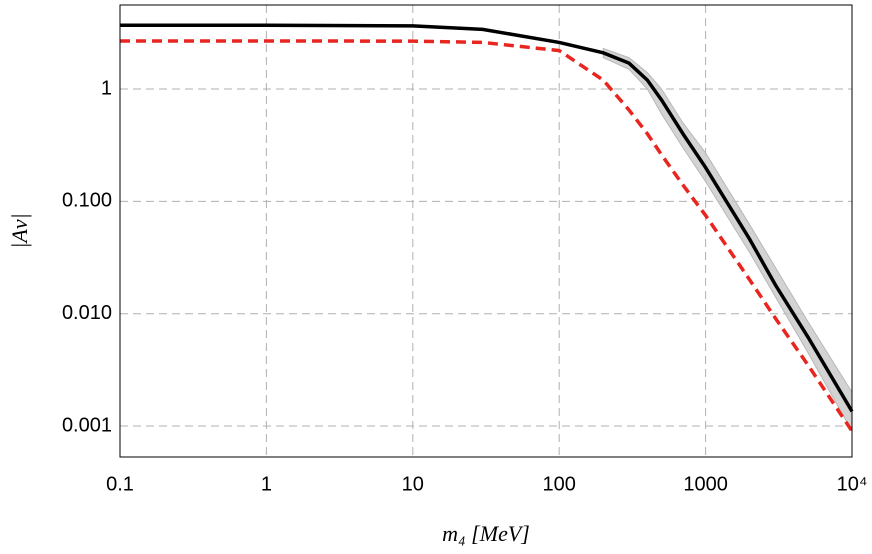 The image size is (872, 554). I want to click on x-tick-label: 1, so click(266, 484).